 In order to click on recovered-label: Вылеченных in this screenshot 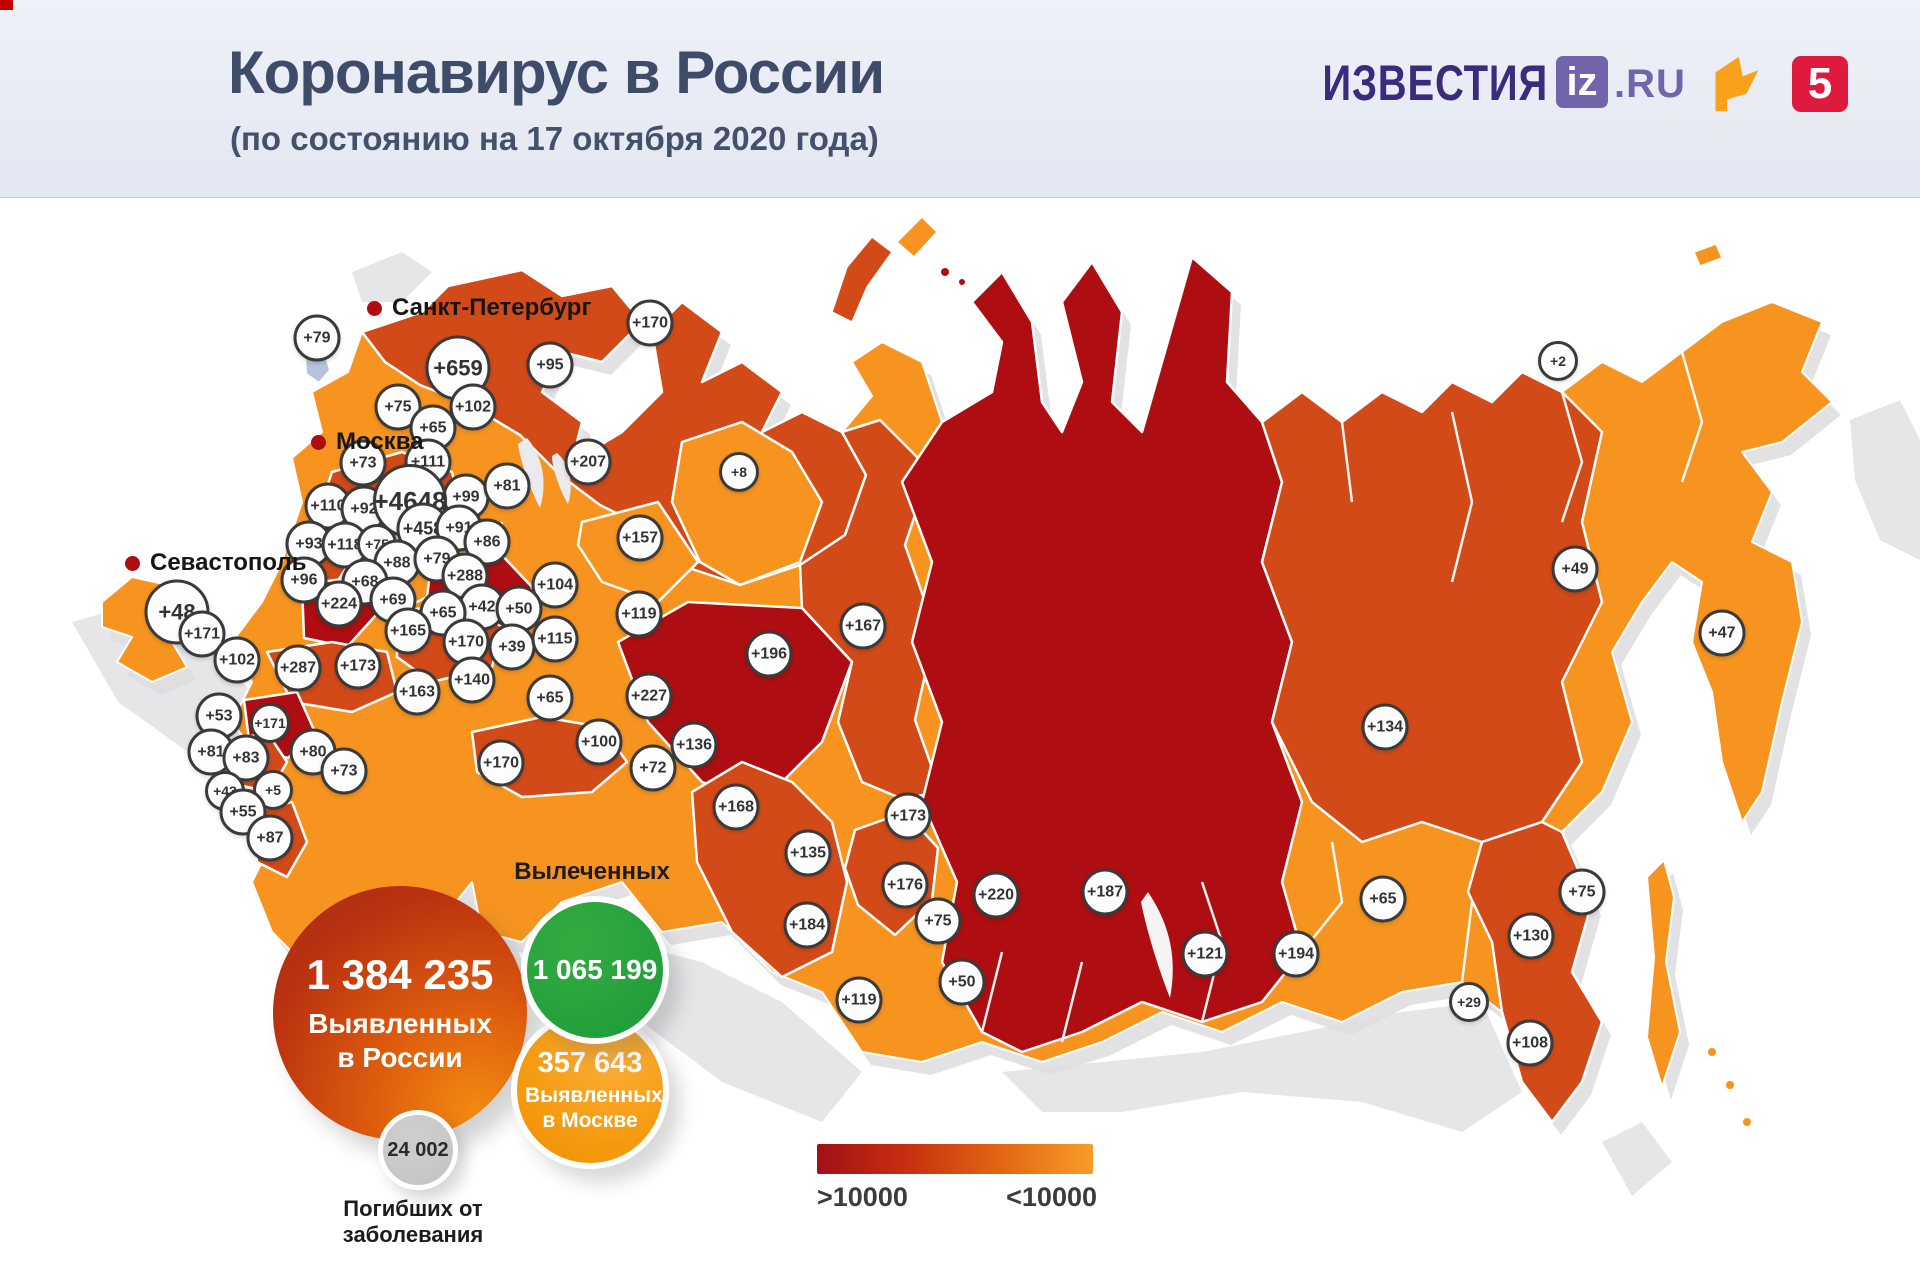, I will do `click(592, 871)`.